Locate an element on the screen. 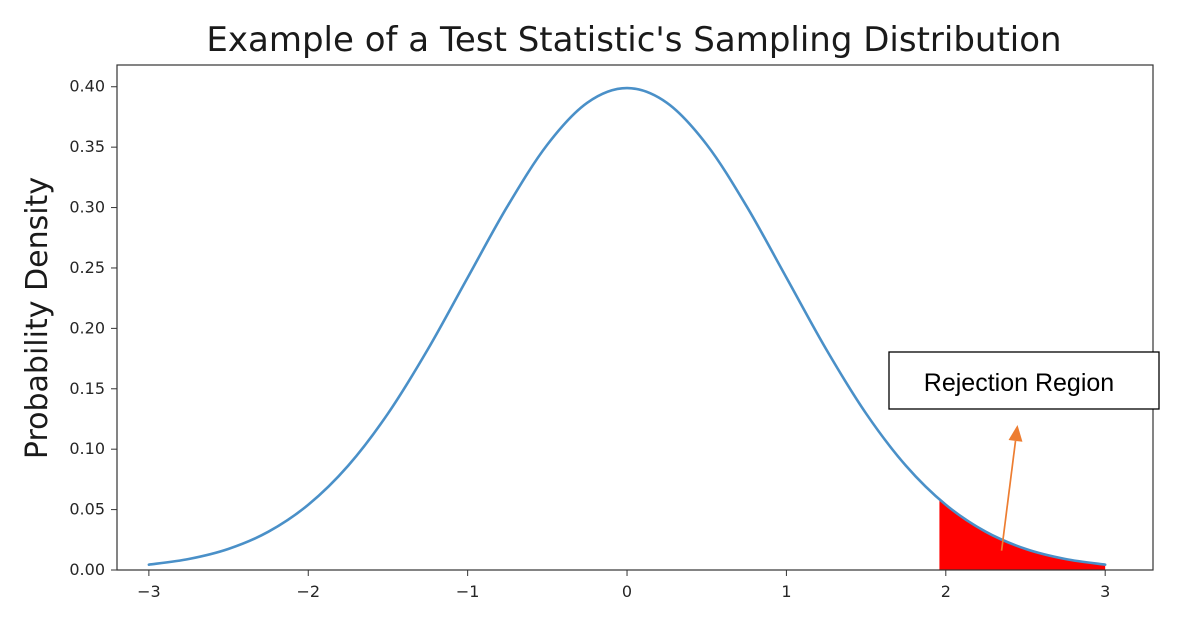 Image resolution: width=1204 pixels, height=644 pixels. annotation-arrow is located at coordinates (1011, 488).